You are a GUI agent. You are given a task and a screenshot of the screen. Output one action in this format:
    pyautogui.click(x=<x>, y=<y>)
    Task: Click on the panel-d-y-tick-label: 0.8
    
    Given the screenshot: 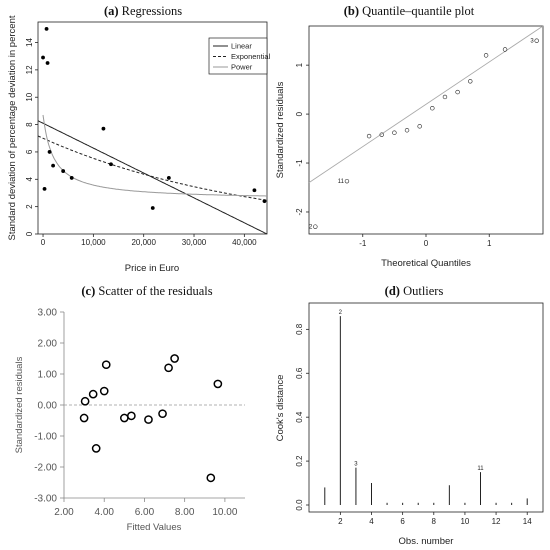 What is the action you would take?
    pyautogui.click(x=299, y=329)
    